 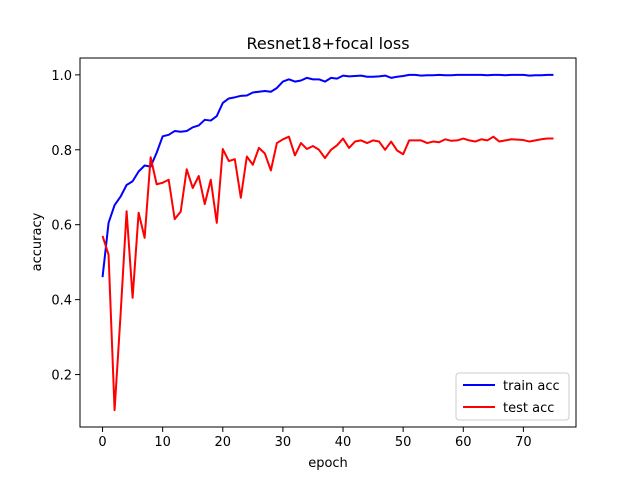 I want to click on legend: train acc test acc, so click(x=512, y=396).